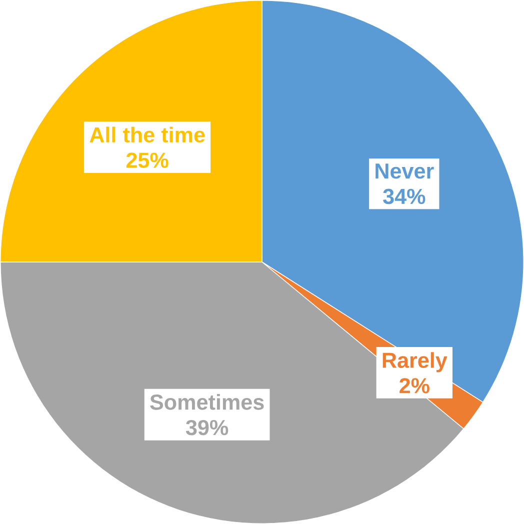 Image resolution: width=524 pixels, height=524 pixels. I want to click on data-label: 34%, so click(404, 196).